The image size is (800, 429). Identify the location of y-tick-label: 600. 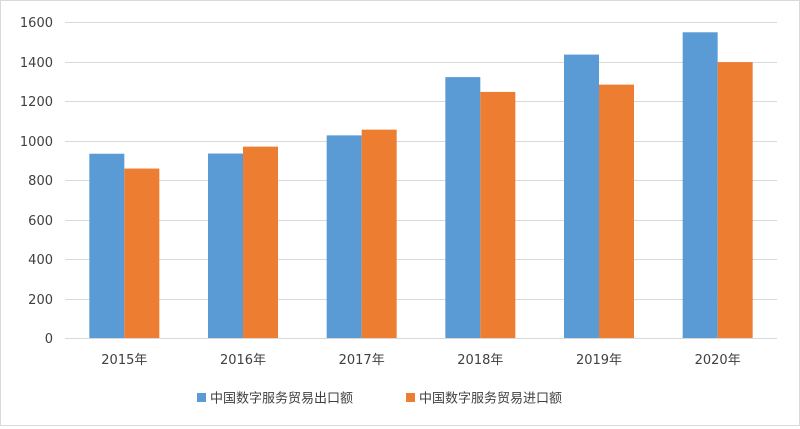
(40, 221).